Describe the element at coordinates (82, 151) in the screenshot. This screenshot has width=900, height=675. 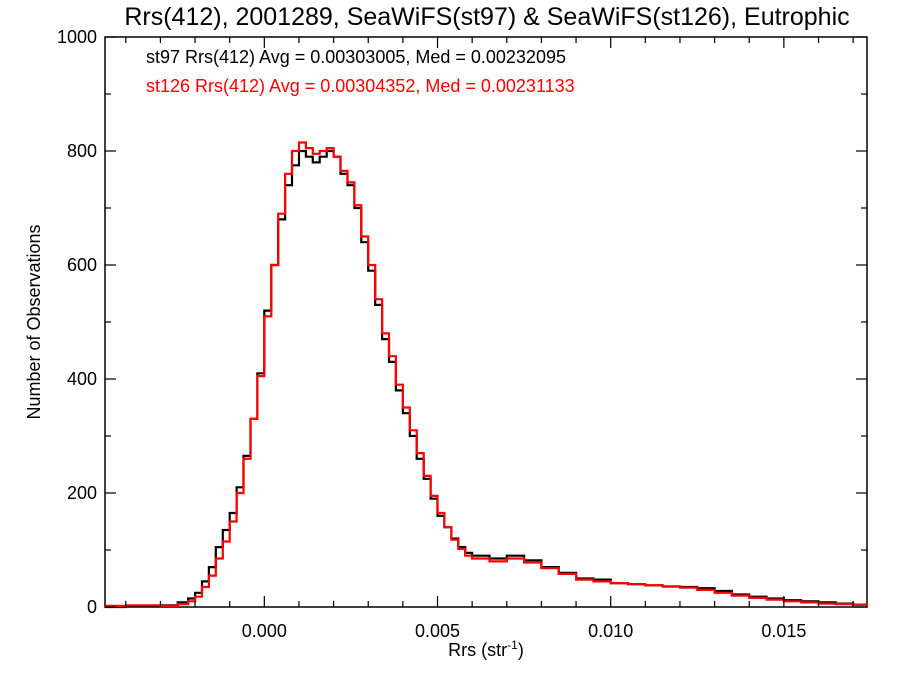
I see `y-tick-label: 800` at that location.